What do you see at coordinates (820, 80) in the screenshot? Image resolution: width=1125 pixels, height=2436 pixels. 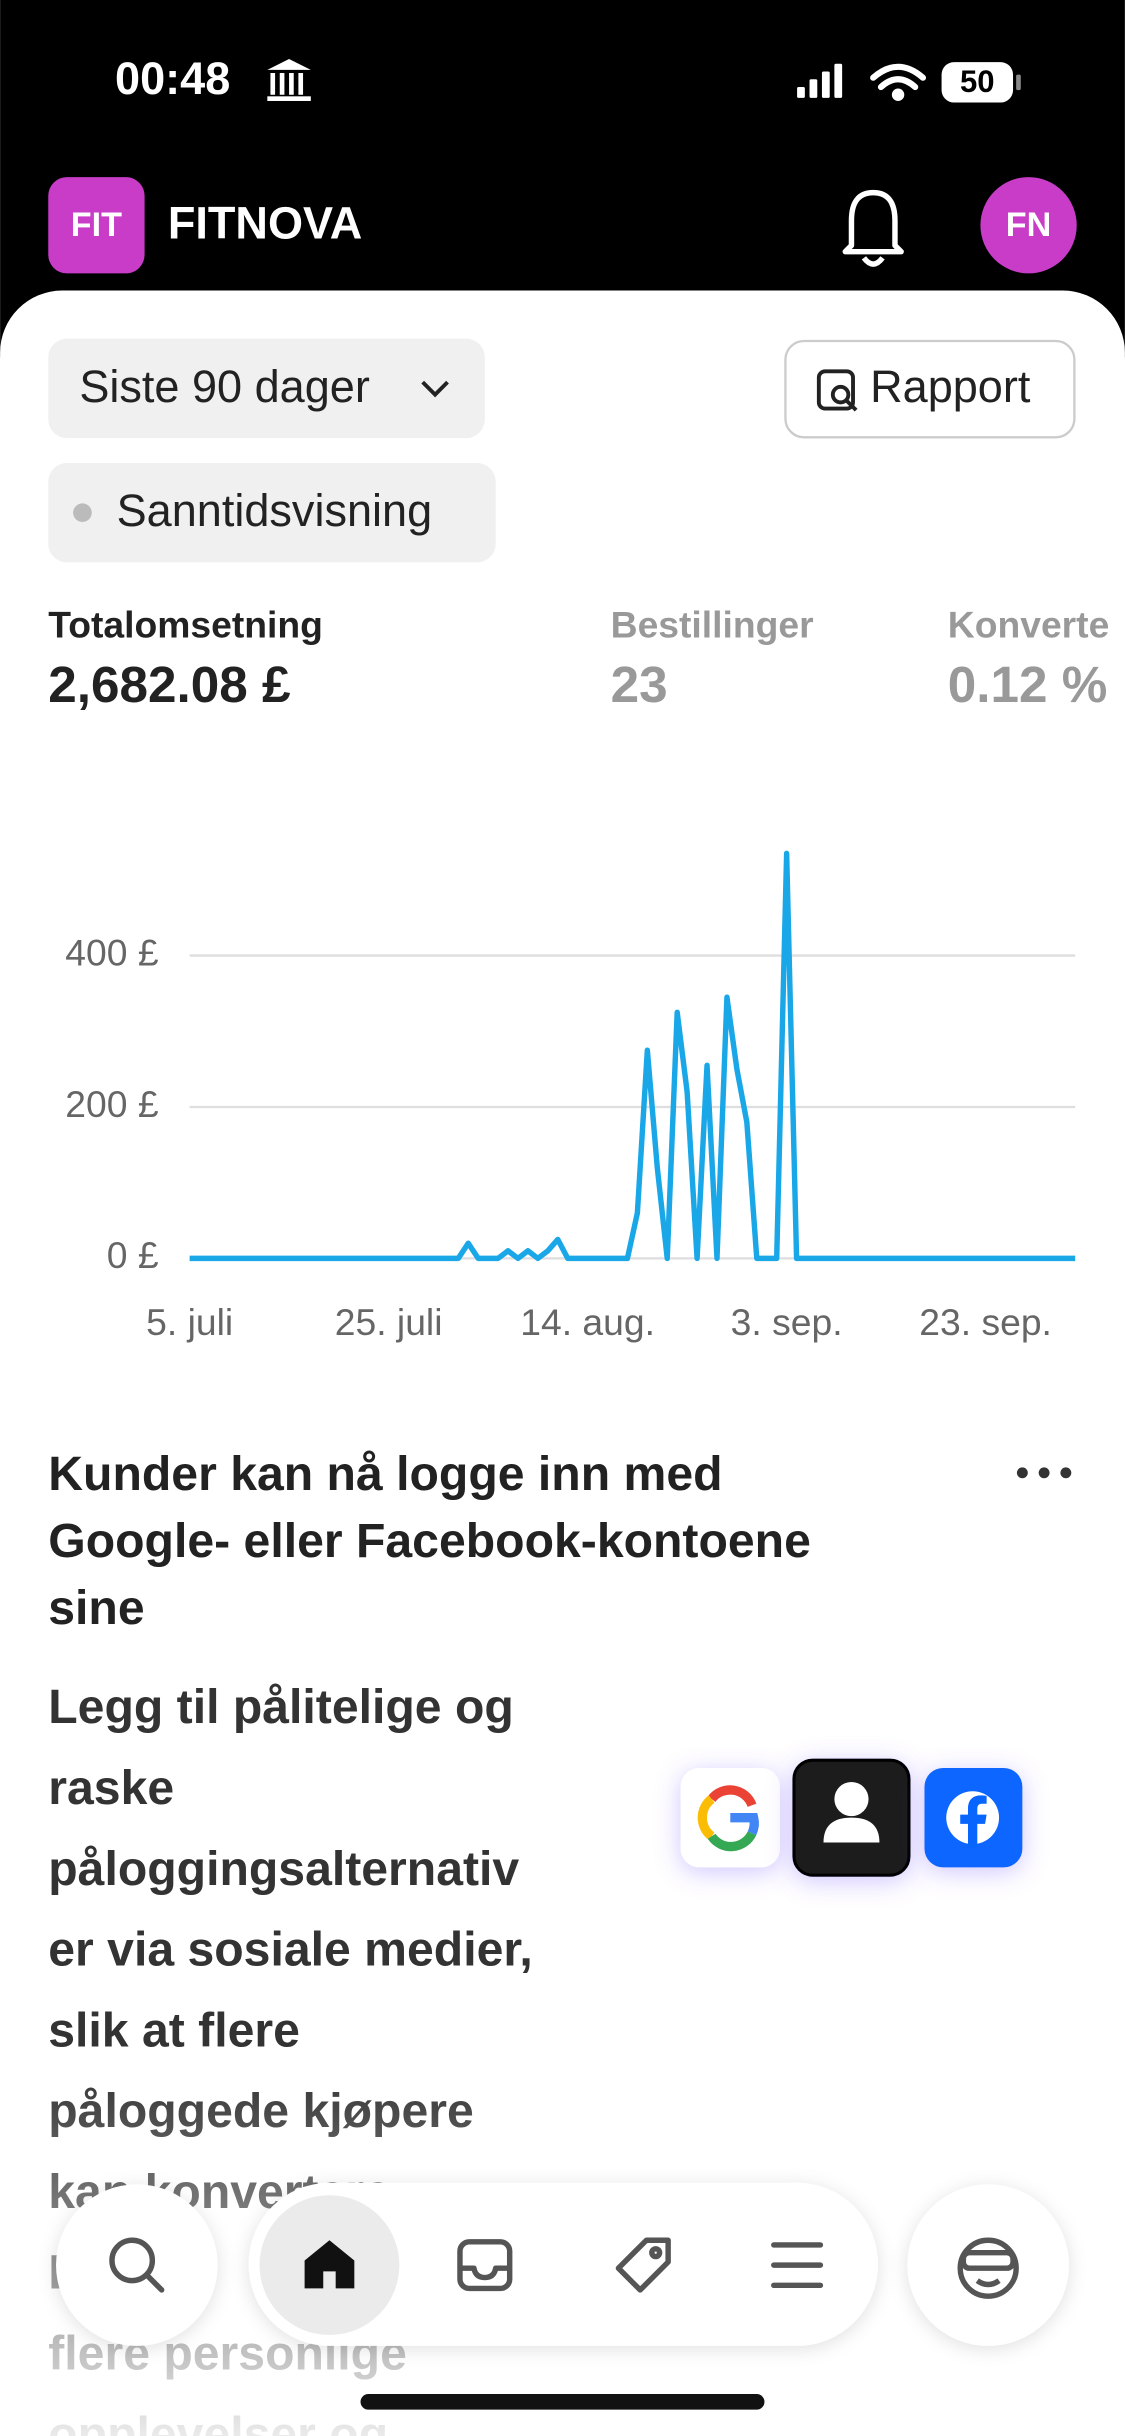 I see `signal-icon` at bounding box center [820, 80].